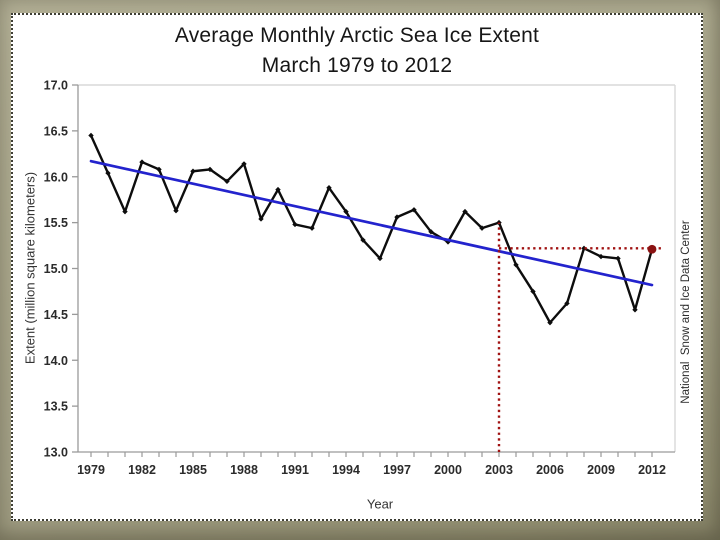  Describe the element at coordinates (244, 470) in the screenshot. I see `x-tick-label: 1988` at that location.